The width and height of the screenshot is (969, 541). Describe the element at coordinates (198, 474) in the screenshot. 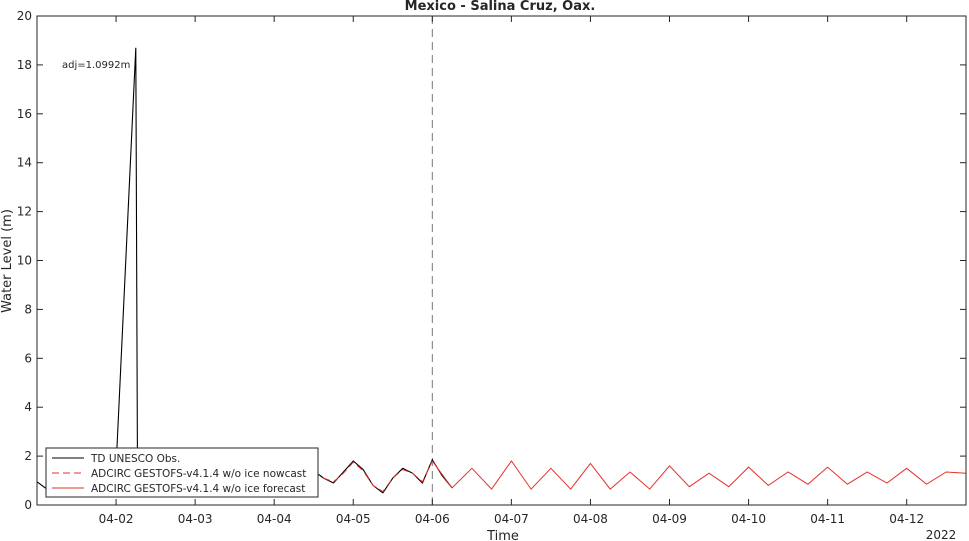

I see `legend-entry-1: ADCIRC GESTOFS-v4.1.4 w/o ice nowcast` at that location.